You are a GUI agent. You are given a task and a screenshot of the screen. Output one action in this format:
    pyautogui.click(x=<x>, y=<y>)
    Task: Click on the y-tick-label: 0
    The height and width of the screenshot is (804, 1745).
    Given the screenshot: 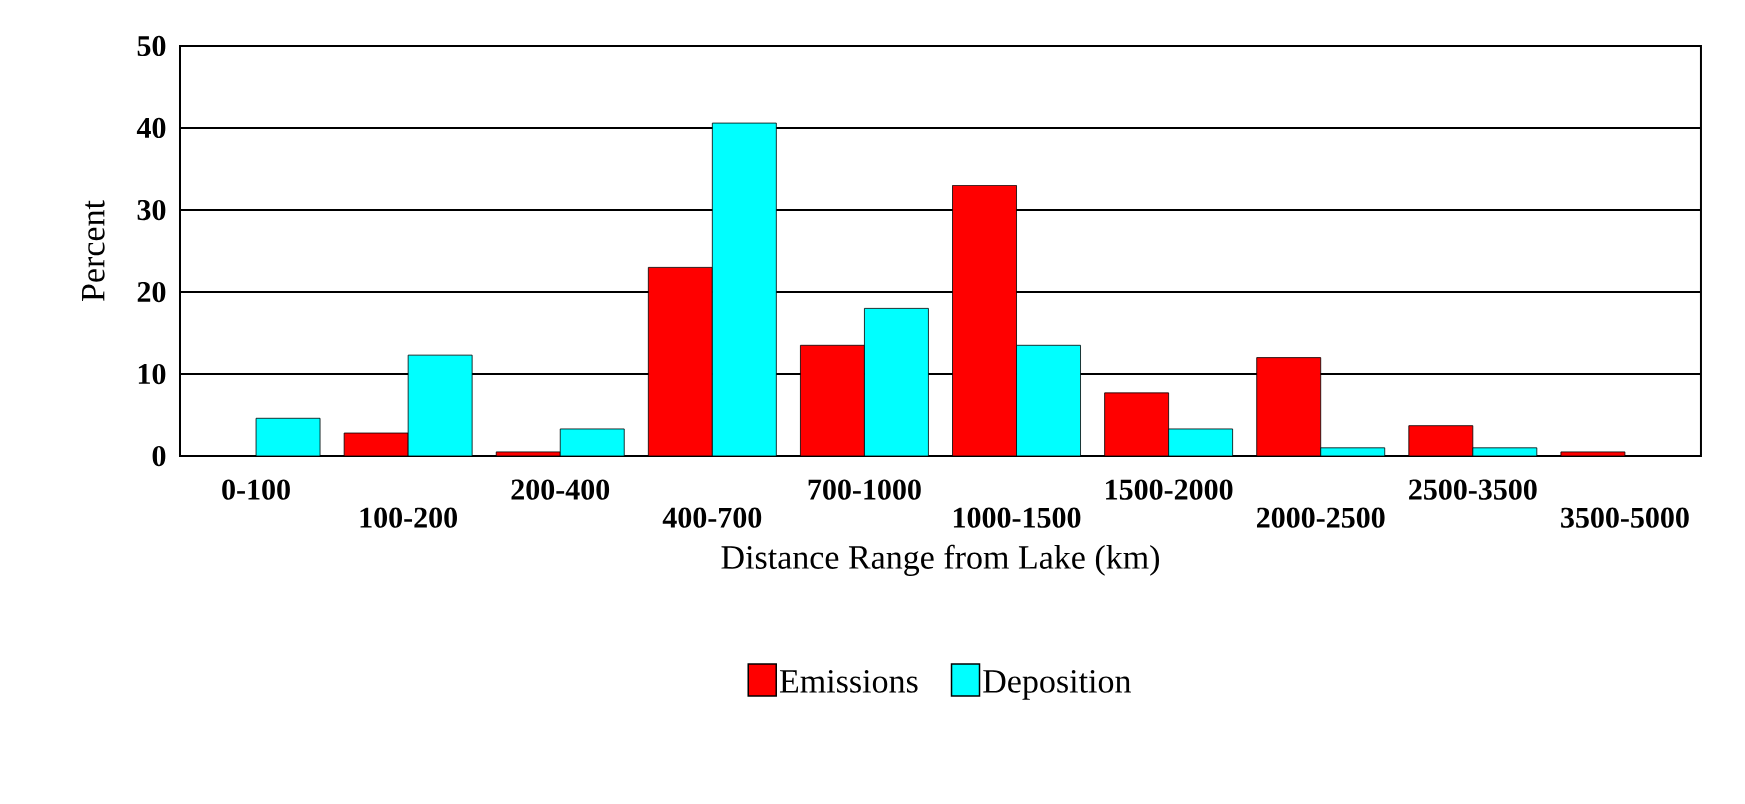 What is the action you would take?
    pyautogui.click(x=159, y=456)
    